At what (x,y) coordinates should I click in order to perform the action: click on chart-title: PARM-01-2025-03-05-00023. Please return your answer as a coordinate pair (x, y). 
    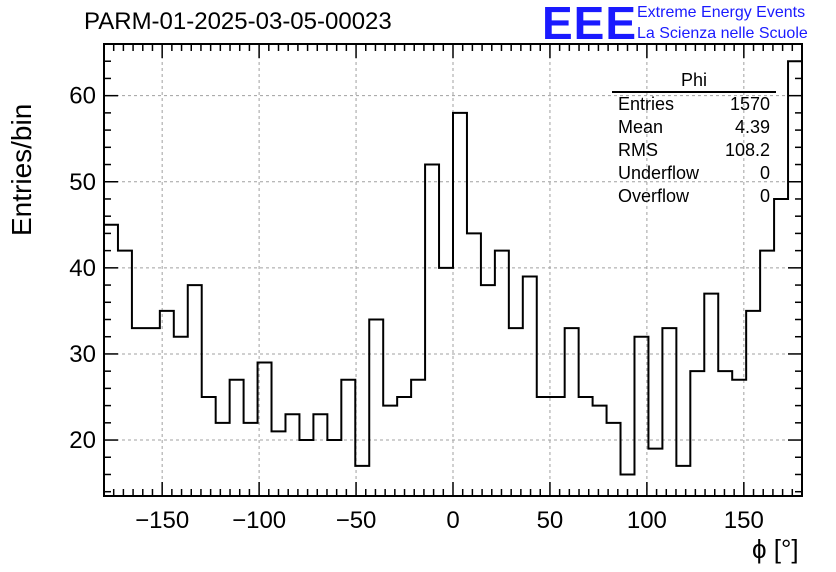
    Looking at the image, I should click on (238, 21).